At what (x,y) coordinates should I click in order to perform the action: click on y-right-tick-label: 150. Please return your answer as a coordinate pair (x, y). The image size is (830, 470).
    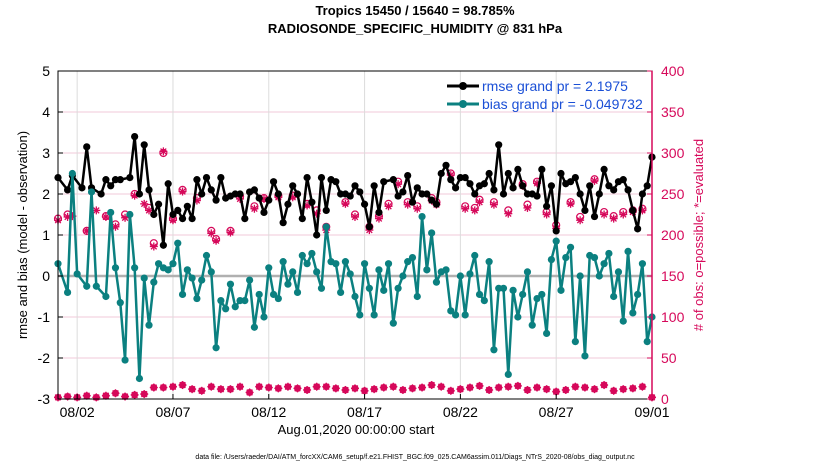
    Looking at the image, I should click on (673, 276).